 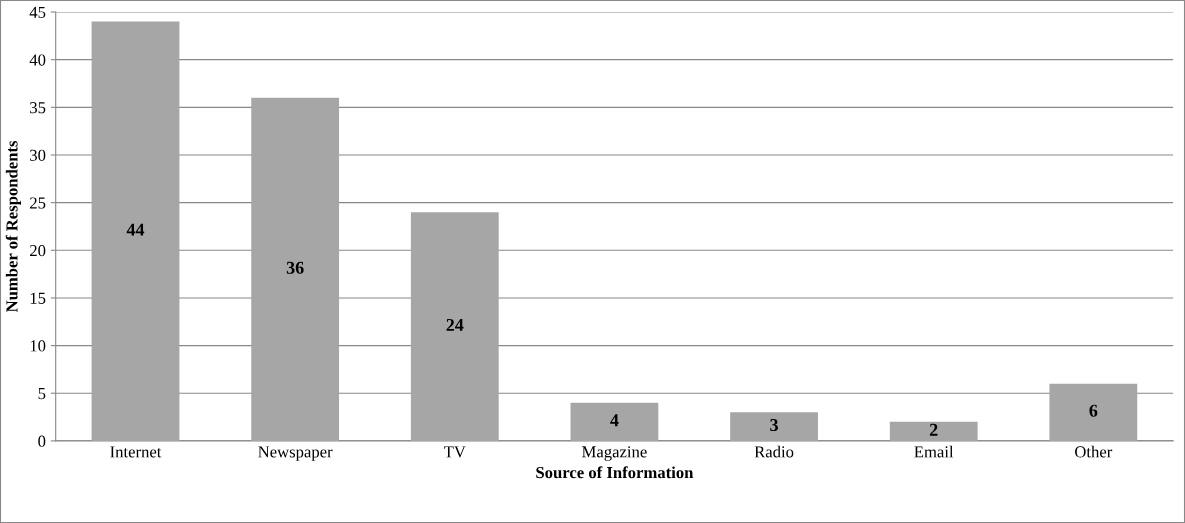 I want to click on x-tick-label: Radio, so click(x=774, y=451).